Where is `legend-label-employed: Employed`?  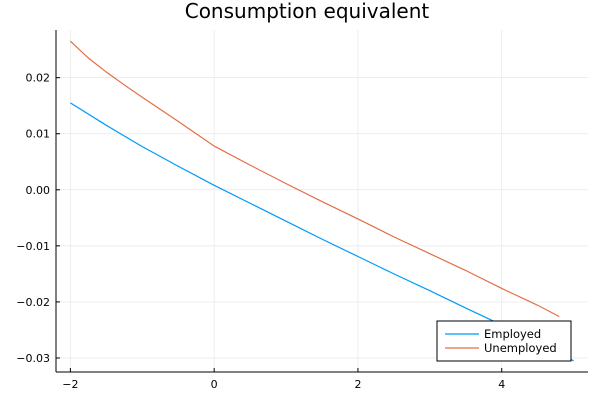
legend-label-employed: Employed is located at coordinates (512, 334).